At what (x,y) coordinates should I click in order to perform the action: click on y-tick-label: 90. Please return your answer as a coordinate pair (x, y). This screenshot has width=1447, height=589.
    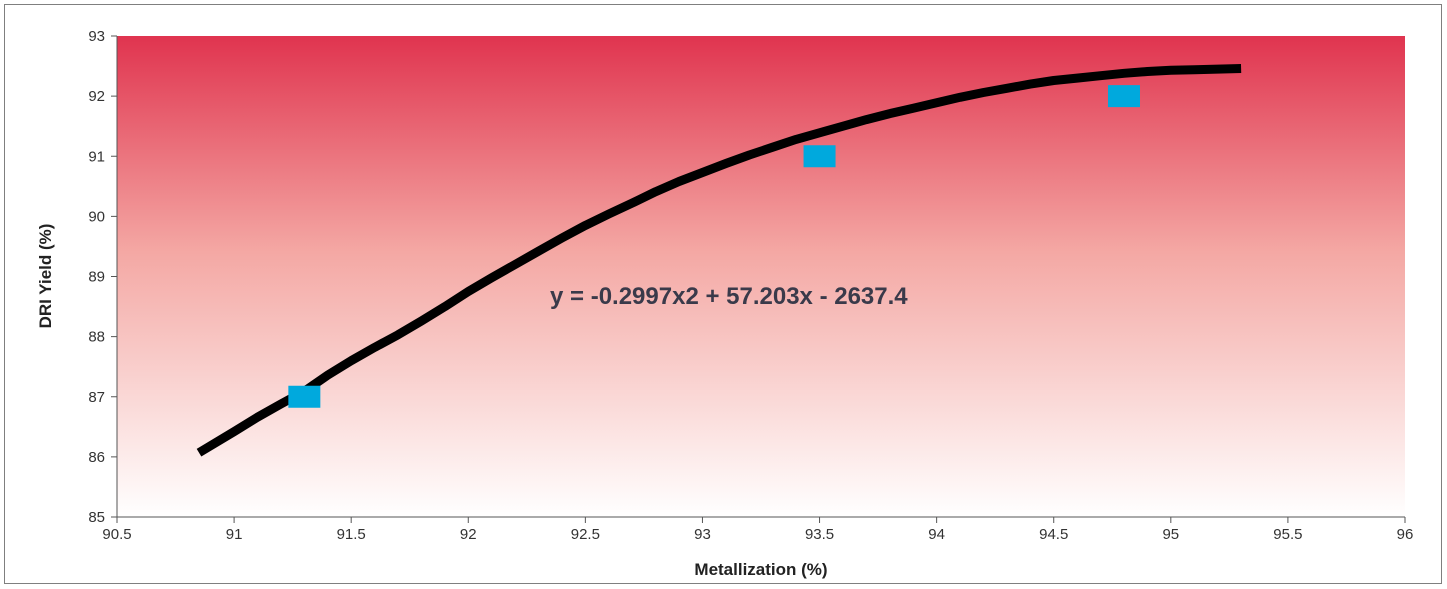
    Looking at the image, I should click on (96, 216).